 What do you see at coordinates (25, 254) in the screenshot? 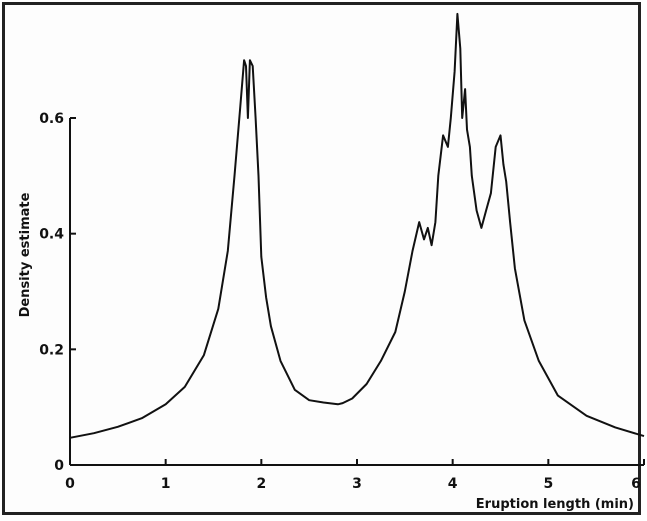
I see `y-axis-title: Density estimate` at bounding box center [25, 254].